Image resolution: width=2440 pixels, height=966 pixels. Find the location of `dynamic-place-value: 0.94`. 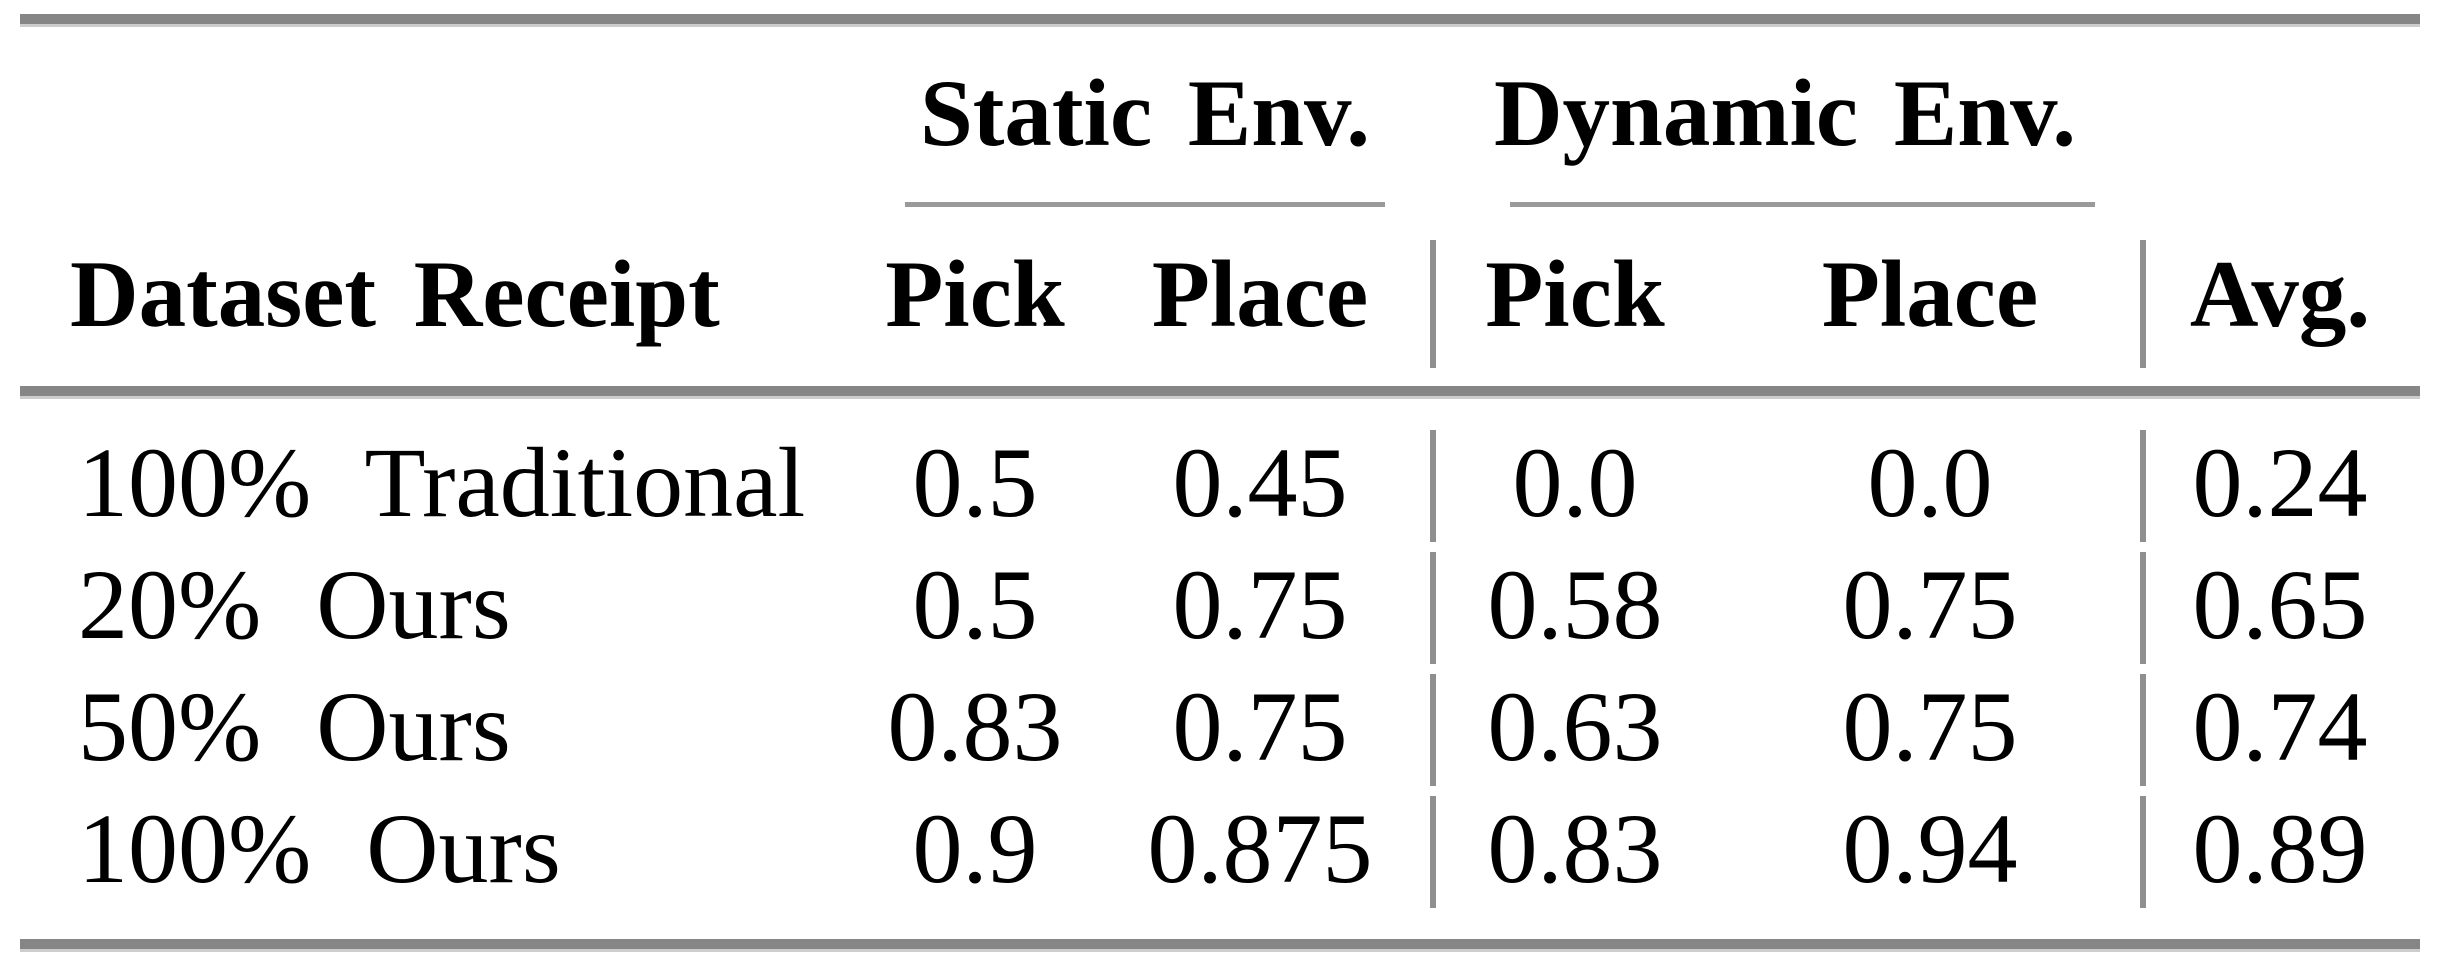

dynamic-place-value: 0.94 is located at coordinates (1930, 848).